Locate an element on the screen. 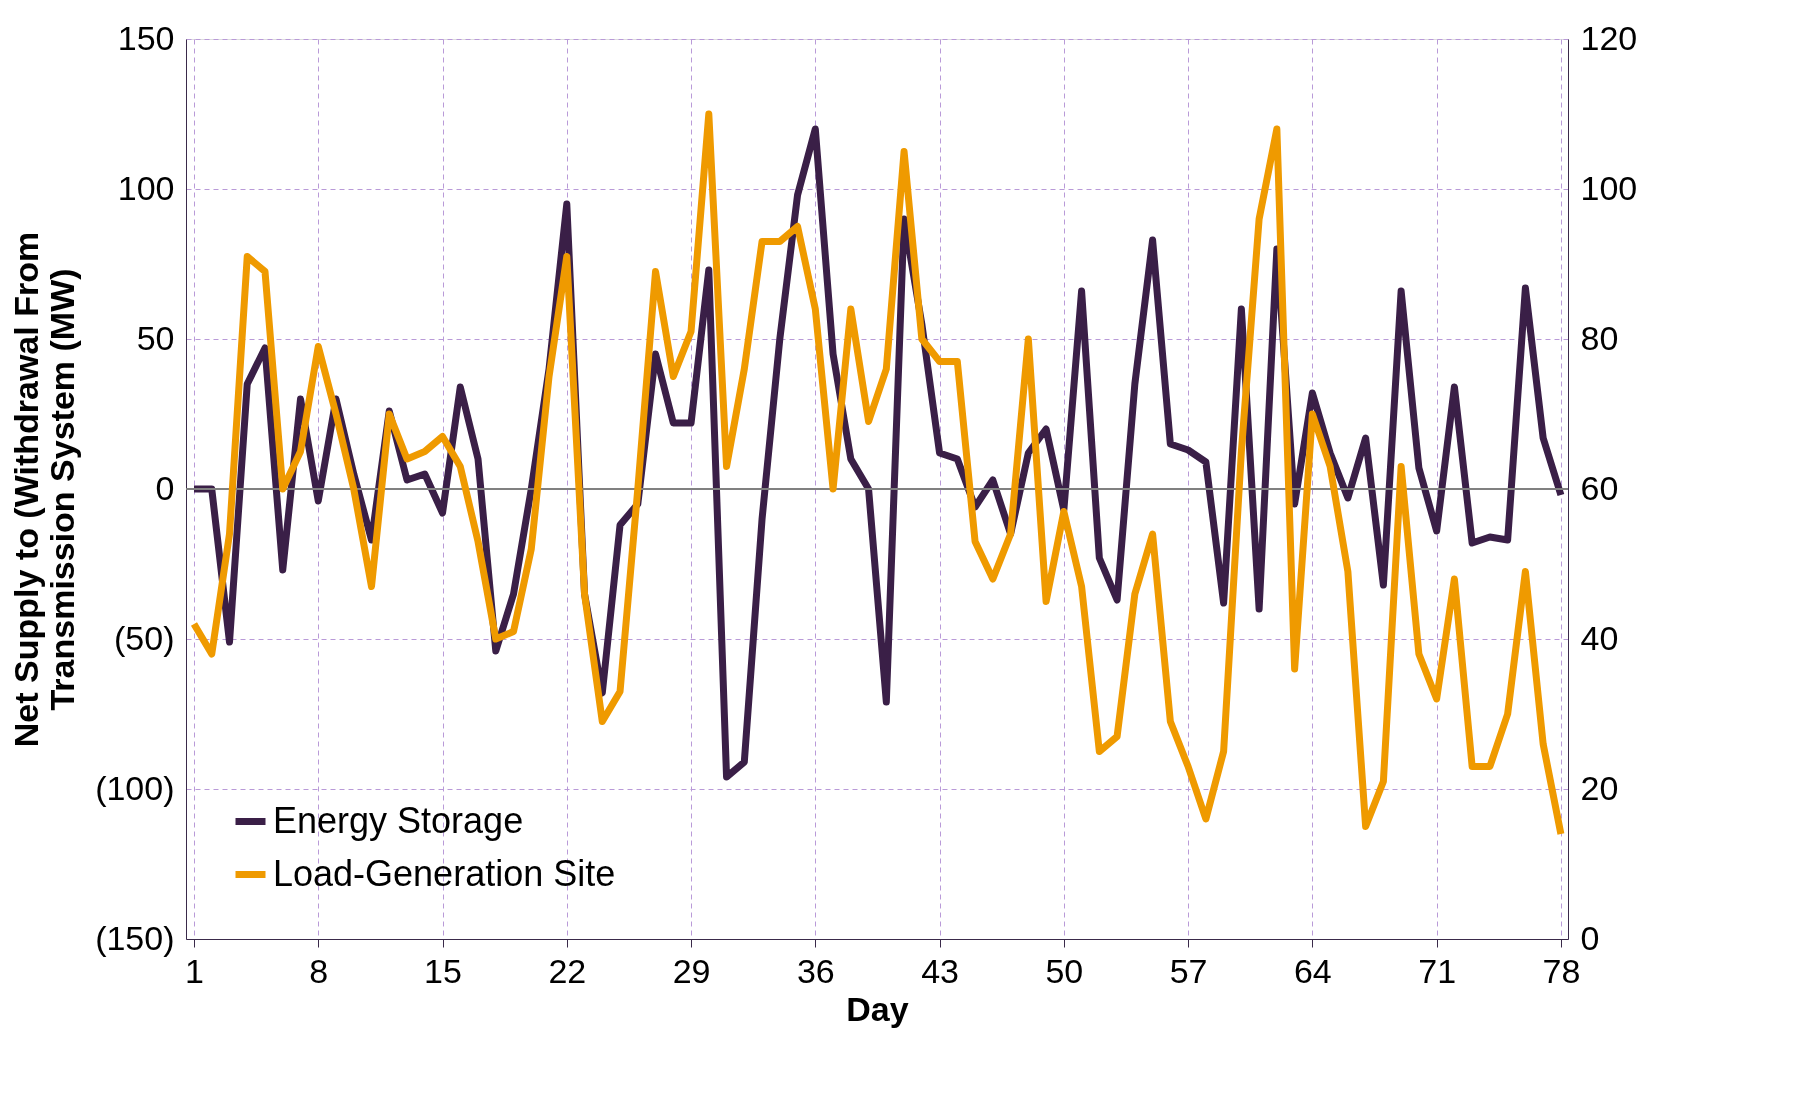 This screenshot has height=1100, width=1804. y2-tick-label: 120 is located at coordinates (1609, 37).